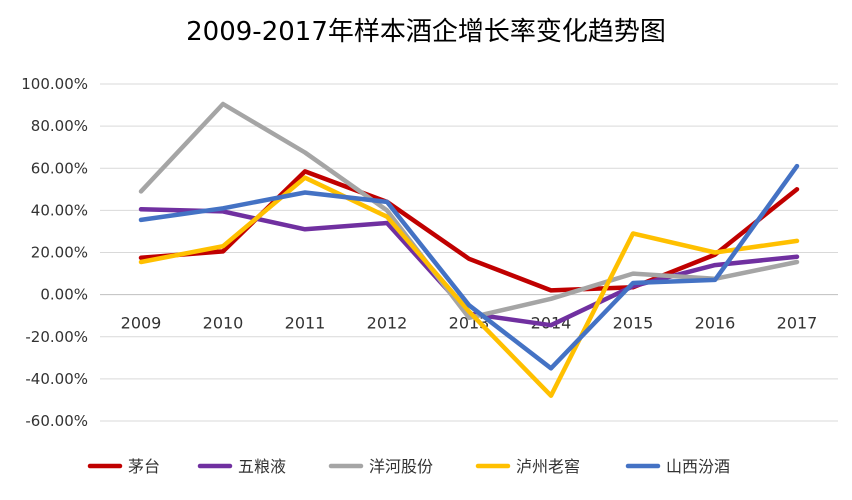 This screenshot has width=852, height=500. I want to click on x-tick-label: 2013, so click(469, 323).